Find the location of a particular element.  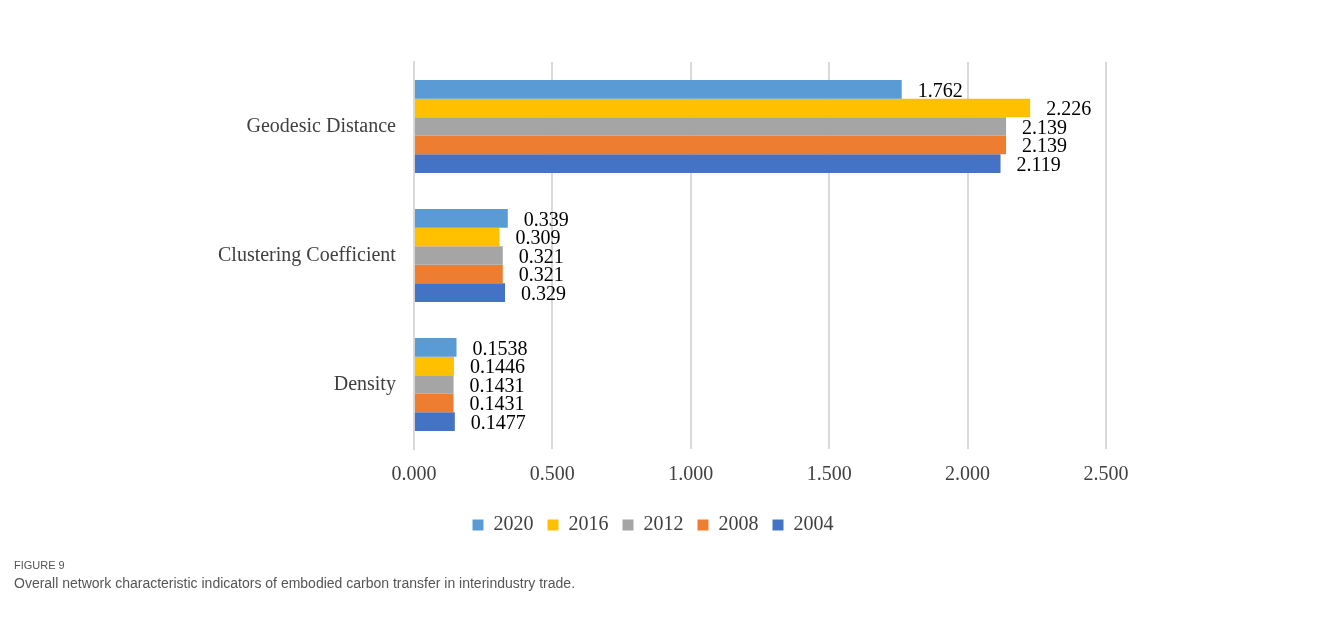

legend-label: 2012 is located at coordinates (663, 523).